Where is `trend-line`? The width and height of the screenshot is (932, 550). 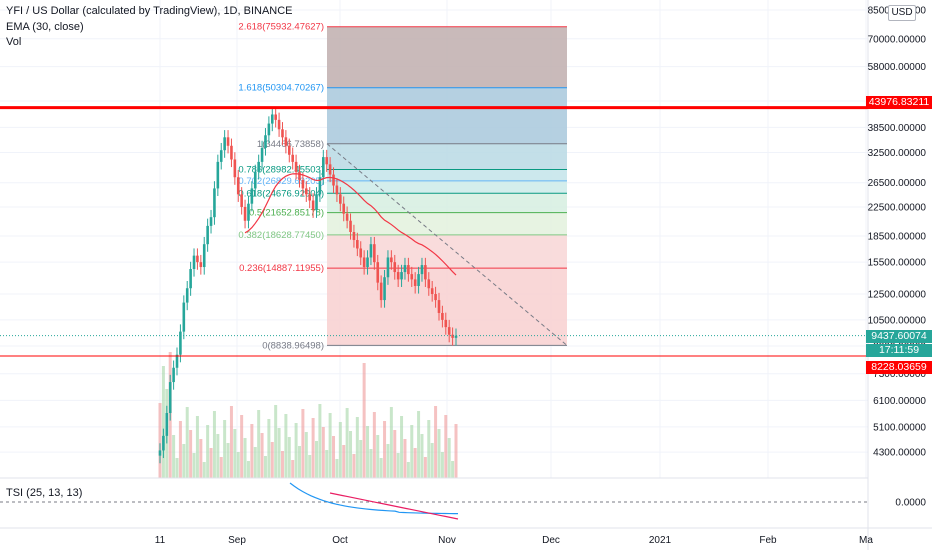 trend-line is located at coordinates (447, 244).